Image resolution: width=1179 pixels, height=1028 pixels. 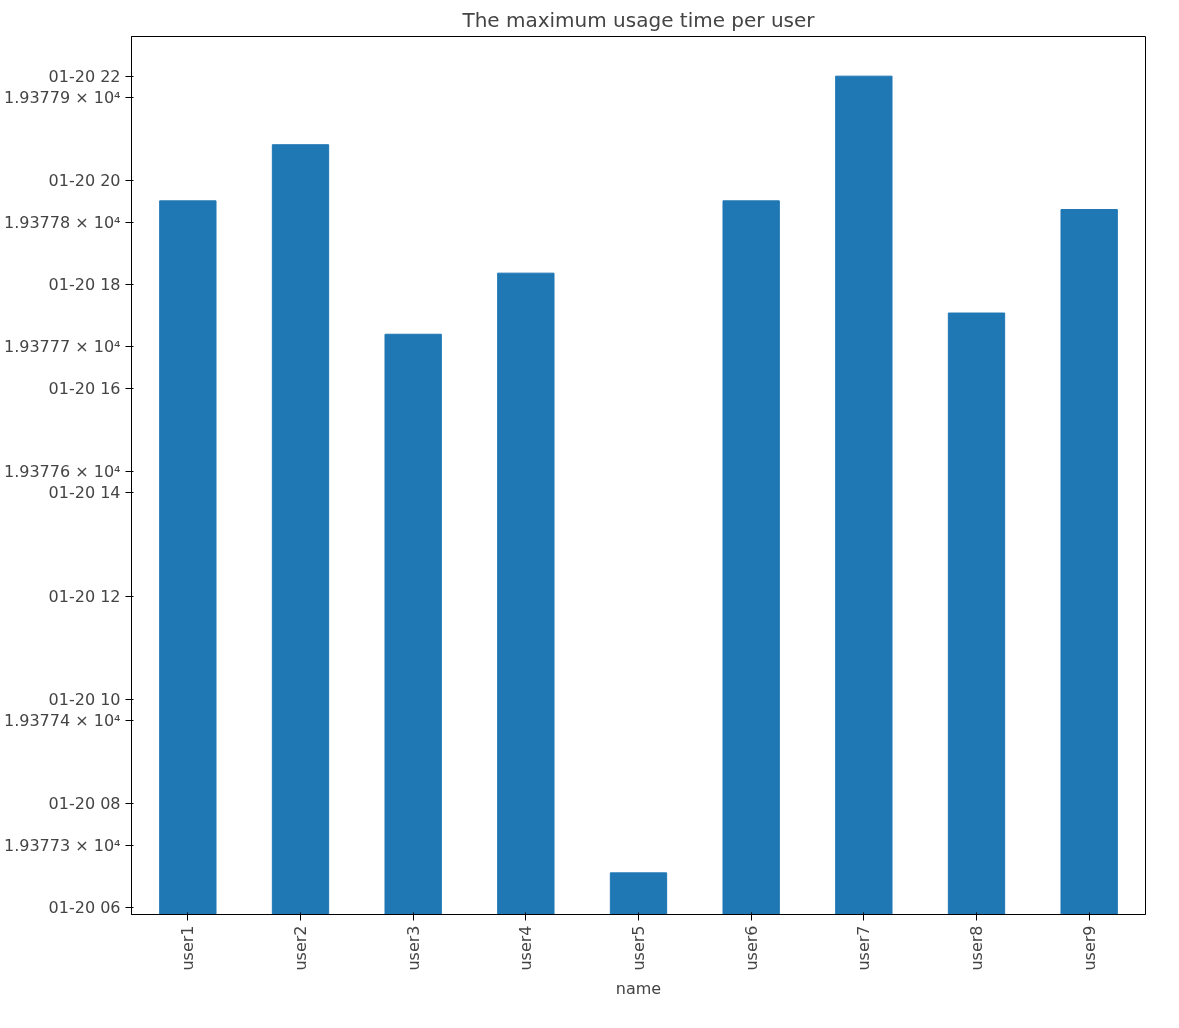 What do you see at coordinates (864, 948) in the screenshot?
I see `x-tick-label: user7` at bounding box center [864, 948].